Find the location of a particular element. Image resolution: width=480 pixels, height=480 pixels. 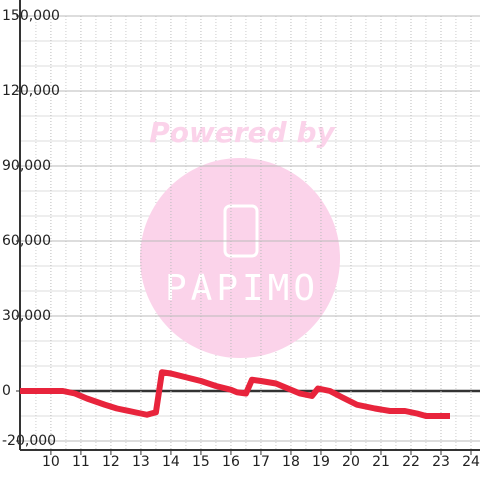

y-tick-label: 120,000 is located at coordinates (31, 91).